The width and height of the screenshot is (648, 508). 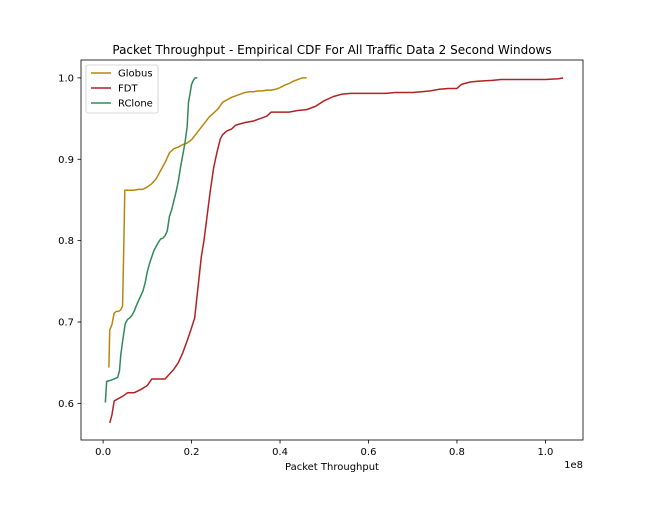 What do you see at coordinates (135, 74) in the screenshot?
I see `legend-label-globus: Globus` at bounding box center [135, 74].